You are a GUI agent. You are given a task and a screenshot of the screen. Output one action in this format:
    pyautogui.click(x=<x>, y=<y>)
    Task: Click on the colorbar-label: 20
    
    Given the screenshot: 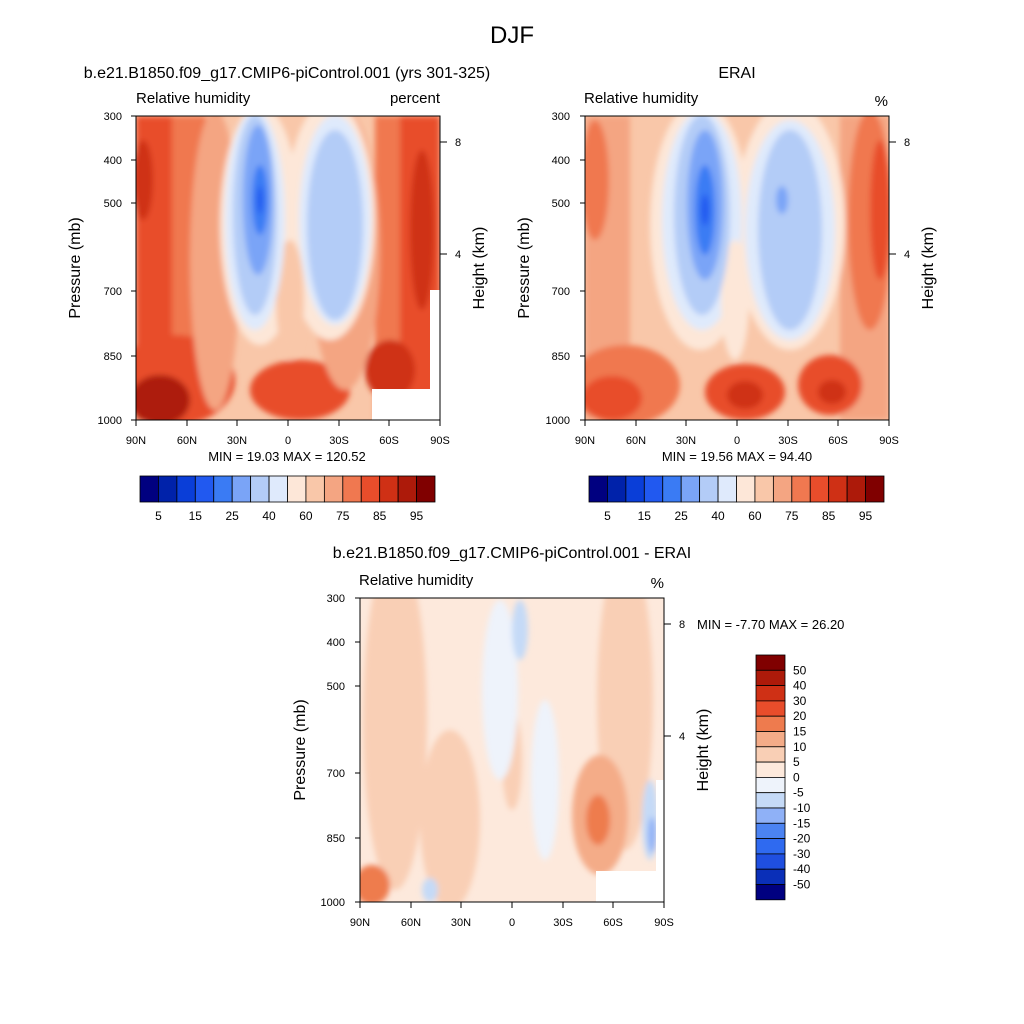 What is the action you would take?
    pyautogui.click(x=800, y=716)
    